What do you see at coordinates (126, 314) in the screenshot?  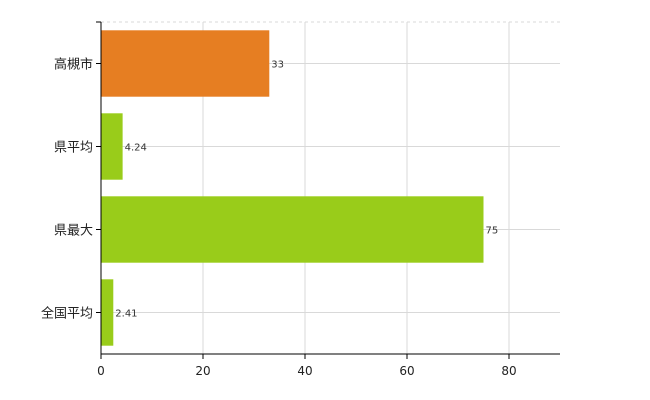 I see `data-label-3: 2.41` at bounding box center [126, 314].